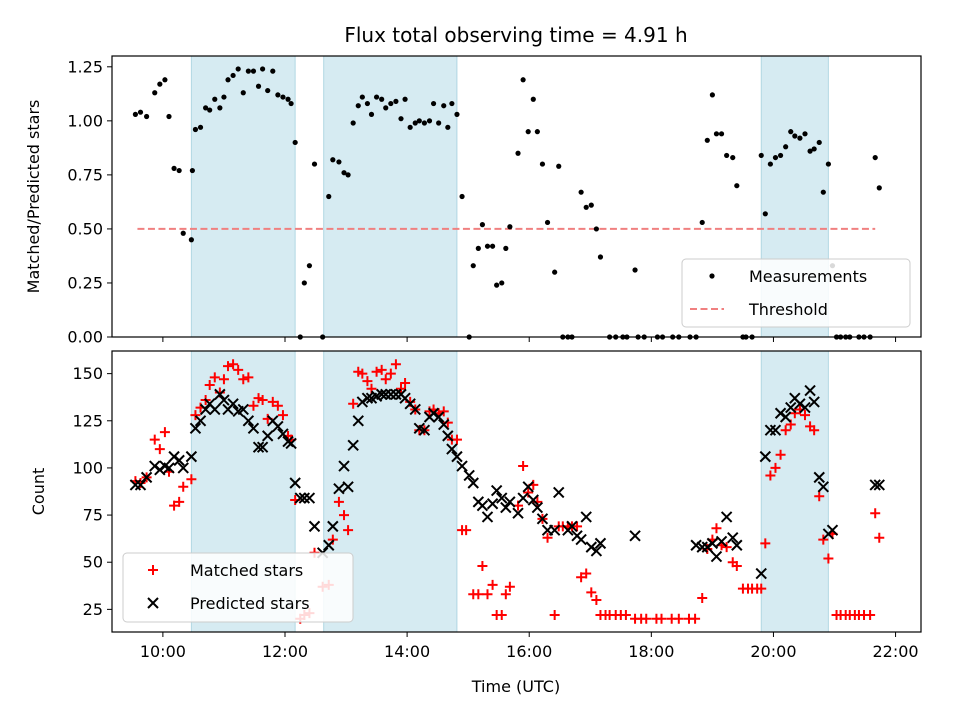 This screenshot has height=720, width=960. What do you see at coordinates (529, 651) in the screenshot?
I see `x-tick-label: 16:00` at bounding box center [529, 651].